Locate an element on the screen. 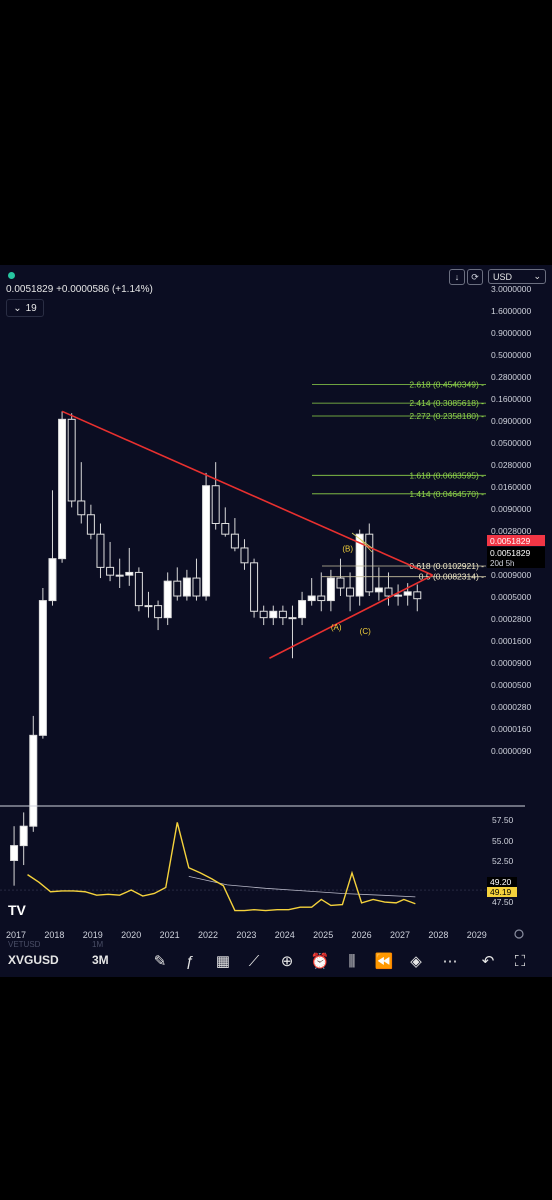 The width and height of the screenshot is (552, 1200). layers-icon: ◈ is located at coordinates (416, 961).